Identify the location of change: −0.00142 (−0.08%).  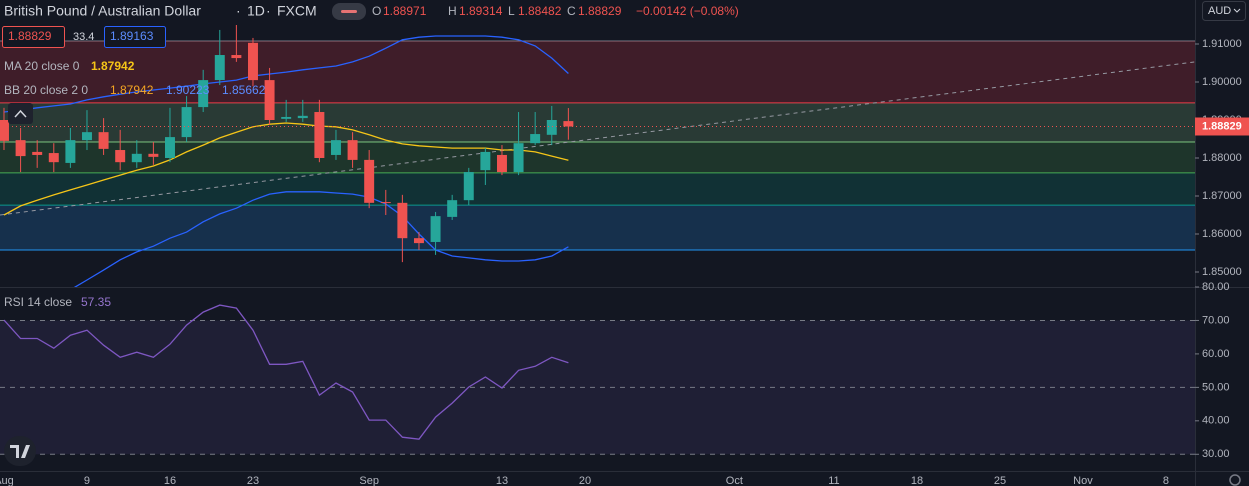
(687, 11).